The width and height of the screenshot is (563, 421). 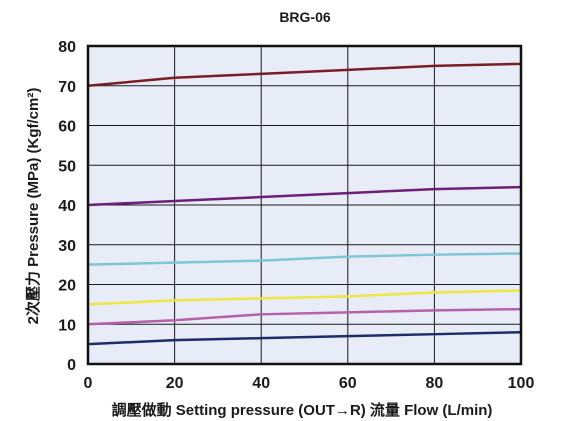 What do you see at coordinates (67, 325) in the screenshot?
I see `y-tick-label: 10` at bounding box center [67, 325].